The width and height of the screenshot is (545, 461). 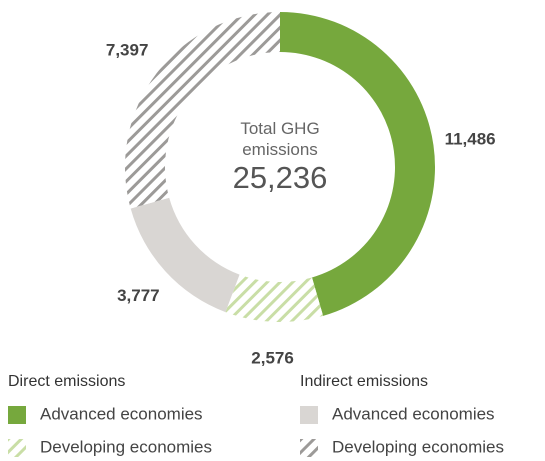 What do you see at coordinates (280, 177) in the screenshot?
I see `center-total: 25,236` at bounding box center [280, 177].